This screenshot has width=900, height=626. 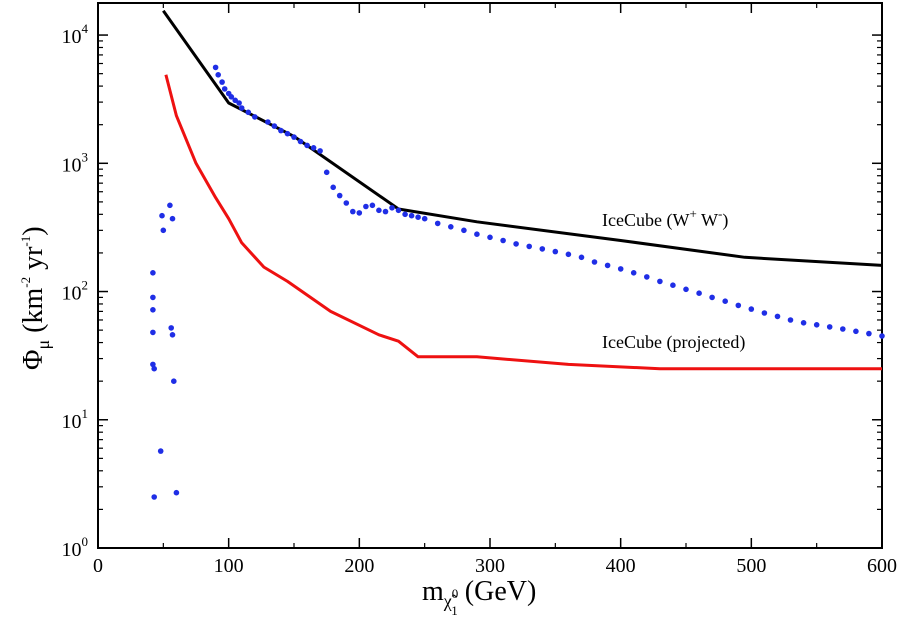 I want to click on x-tick-label: 500, so click(x=751, y=566).